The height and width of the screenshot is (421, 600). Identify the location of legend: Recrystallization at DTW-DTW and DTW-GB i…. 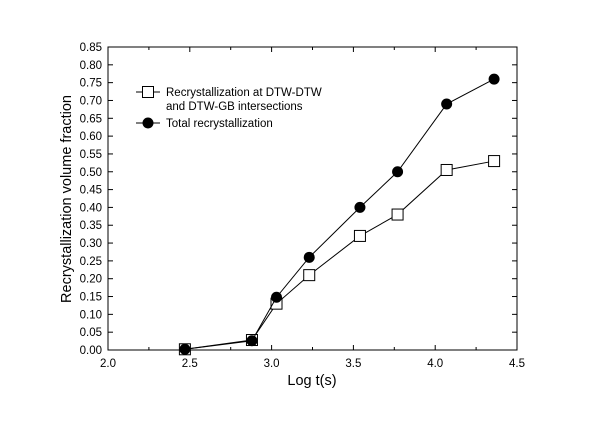
(229, 108).